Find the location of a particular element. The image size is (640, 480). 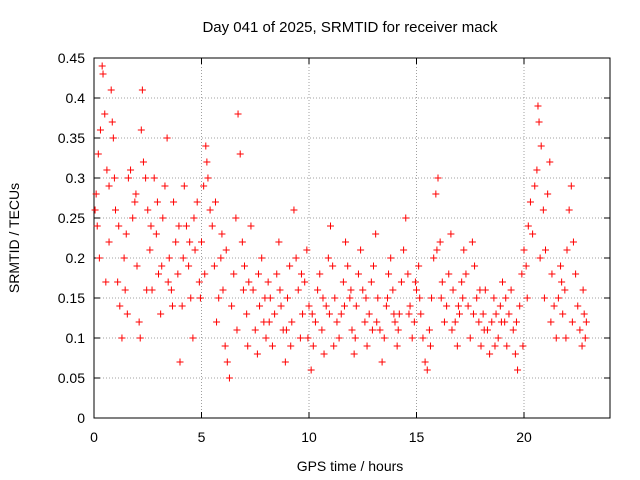

x-tick-label: 0 is located at coordinates (94, 437).